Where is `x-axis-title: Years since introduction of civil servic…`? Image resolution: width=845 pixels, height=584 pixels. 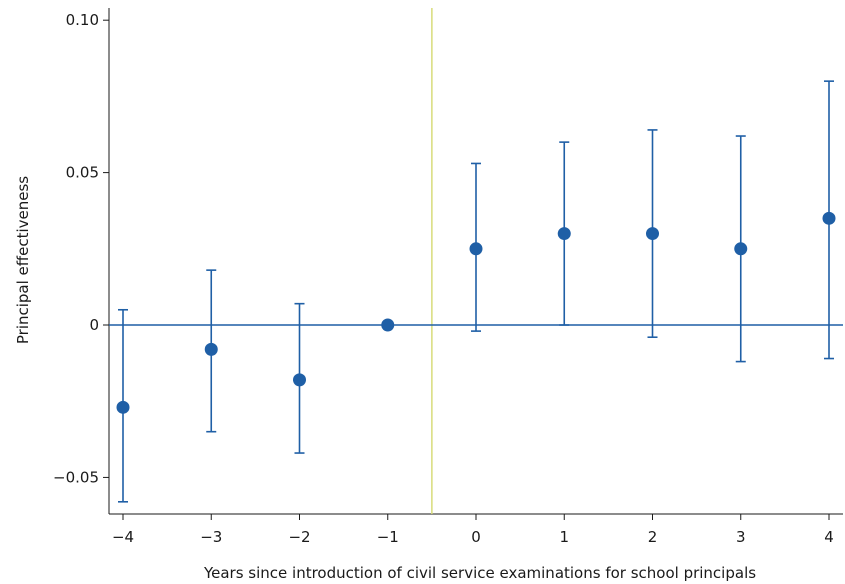 x-axis-title: Years since introduction of civil servic… is located at coordinates (479, 573).